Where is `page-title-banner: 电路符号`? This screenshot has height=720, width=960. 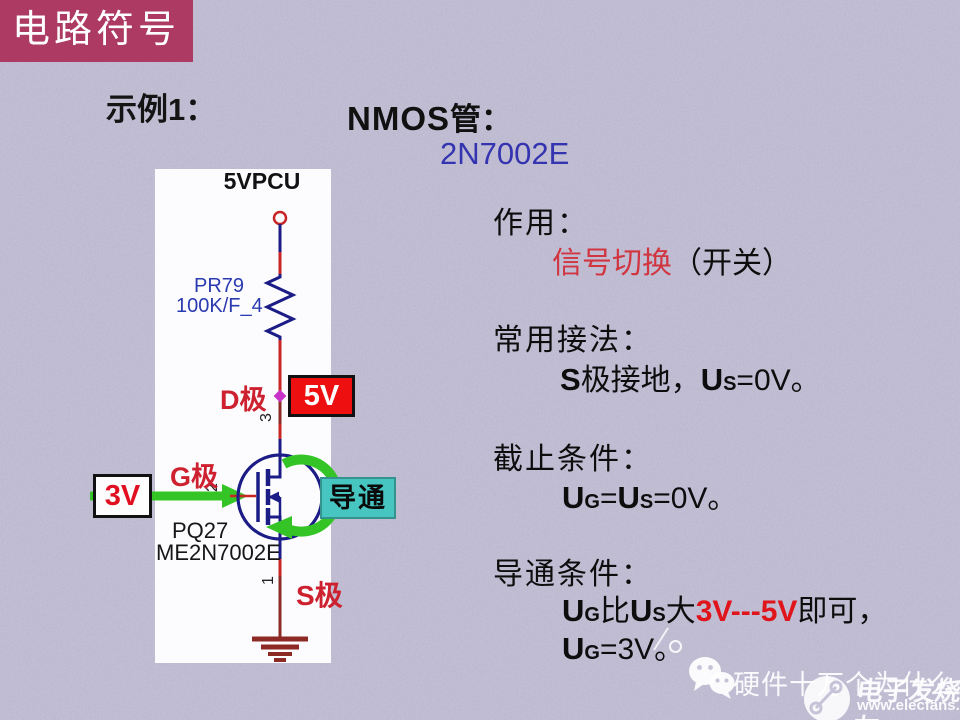 page-title-banner: 电路符号 is located at coordinates (96, 31).